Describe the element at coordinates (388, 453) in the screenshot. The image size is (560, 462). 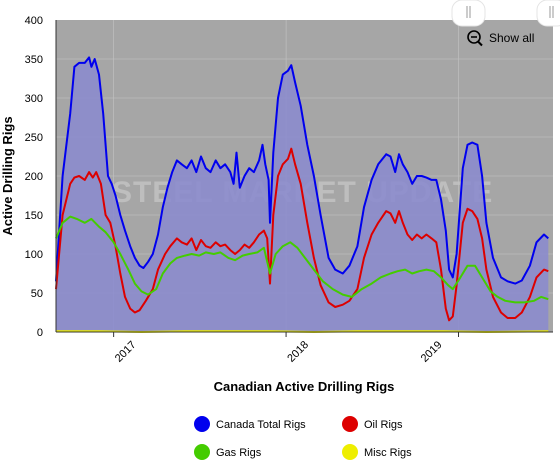
I see `legend-label: Misc Rigs` at that location.